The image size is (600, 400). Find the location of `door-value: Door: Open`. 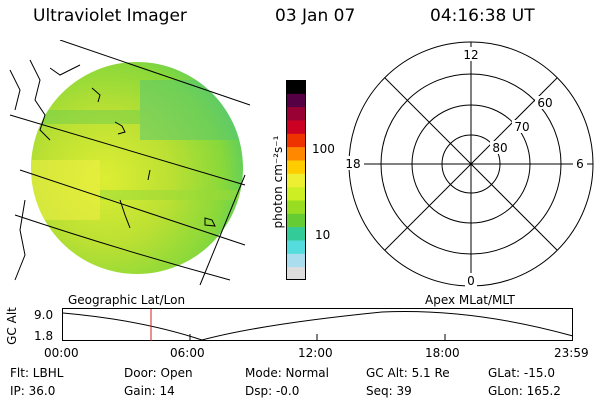

door-value: Door: Open is located at coordinates (158, 373).